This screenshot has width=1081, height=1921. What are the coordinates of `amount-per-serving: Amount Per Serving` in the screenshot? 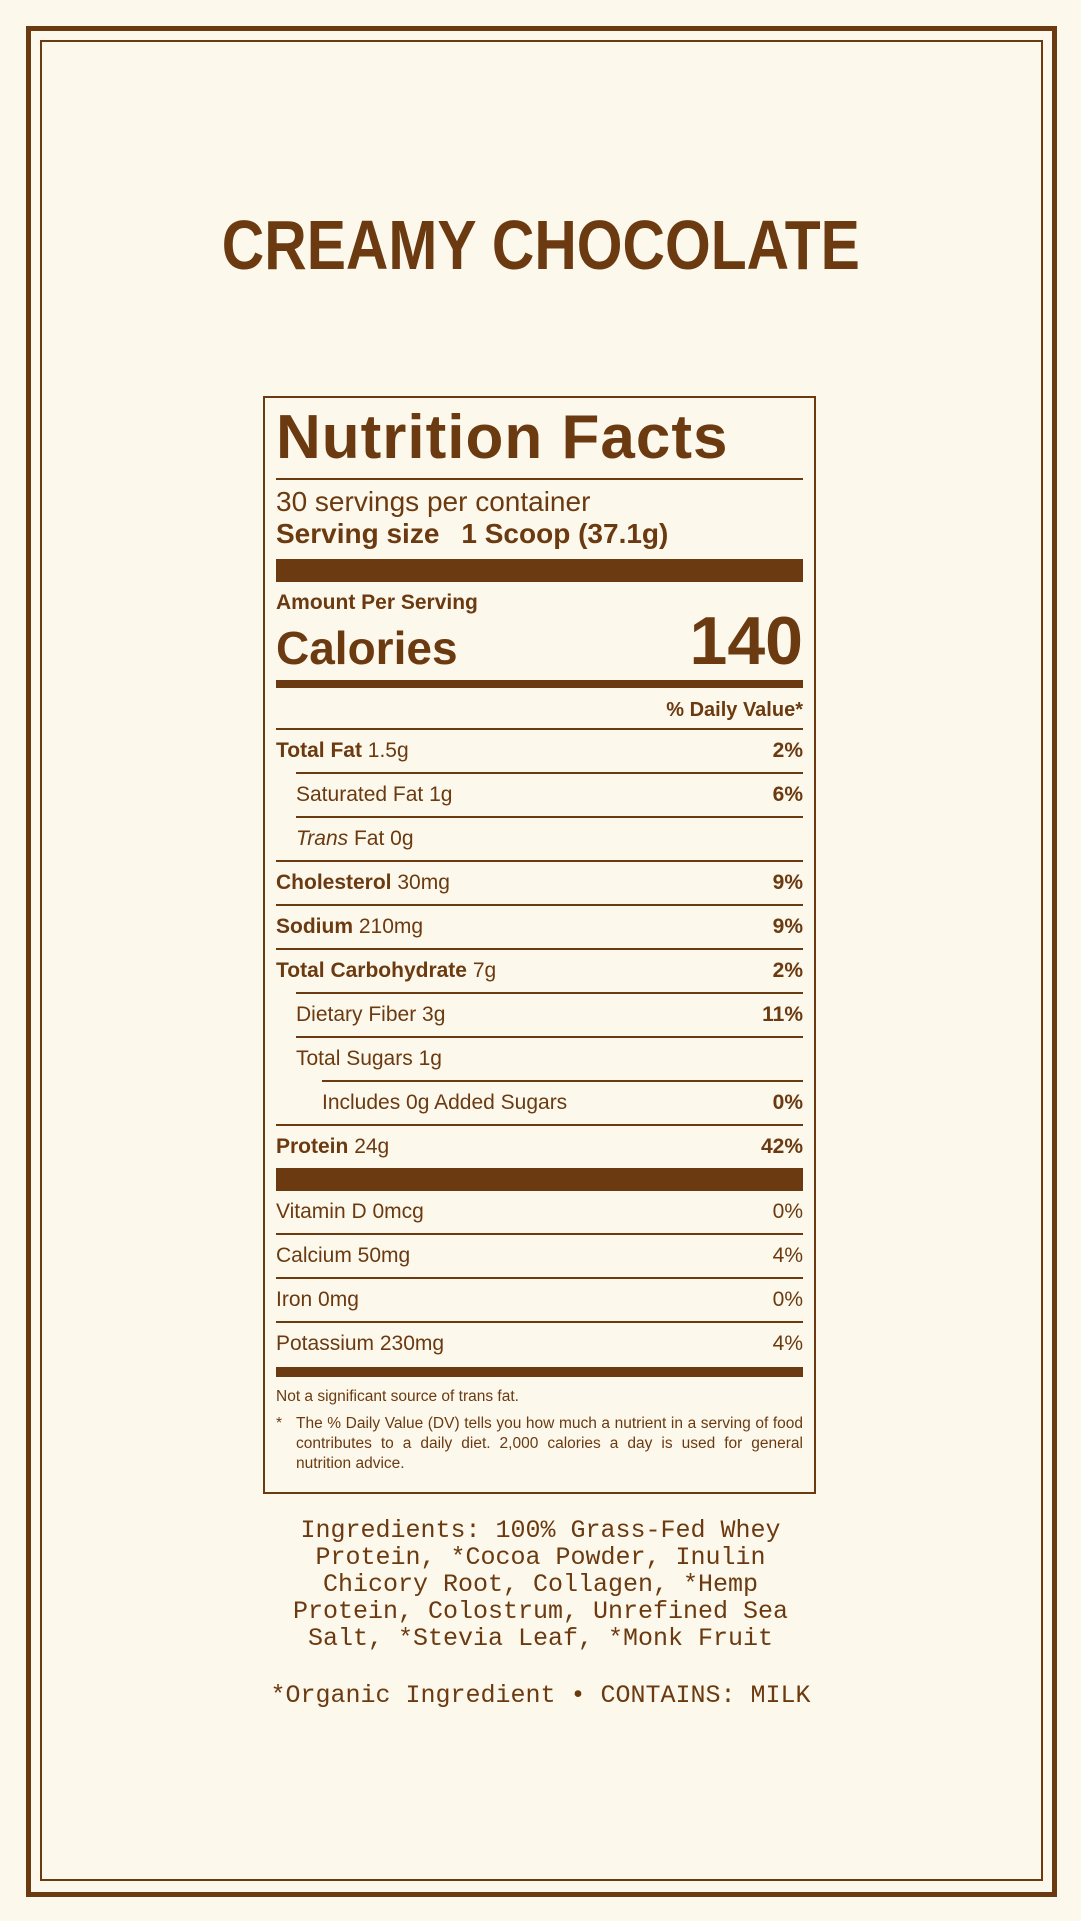 It's located at (377, 602).